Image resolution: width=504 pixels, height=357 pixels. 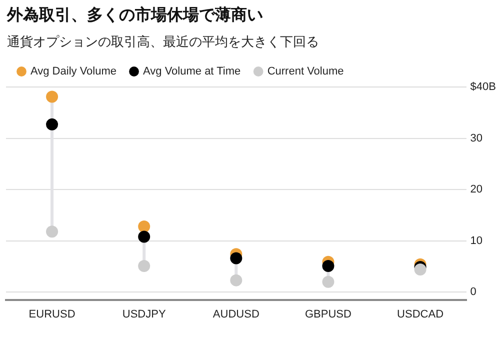 I want to click on y-tick-label: 30, so click(x=476, y=138).